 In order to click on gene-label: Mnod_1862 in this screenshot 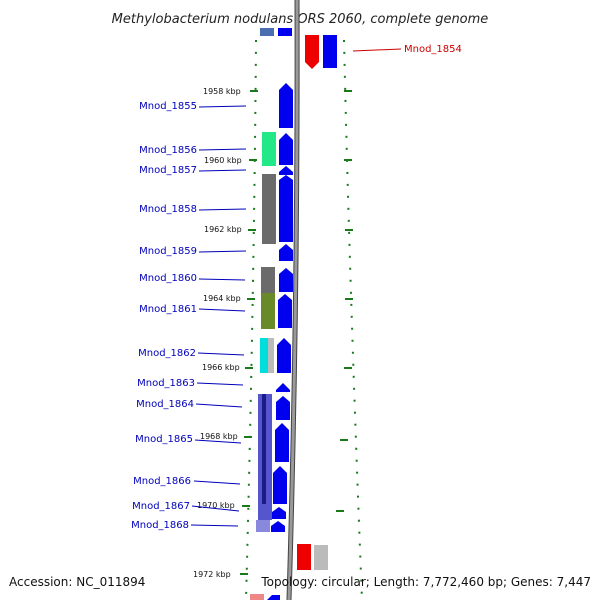, I will do `click(167, 353)`.